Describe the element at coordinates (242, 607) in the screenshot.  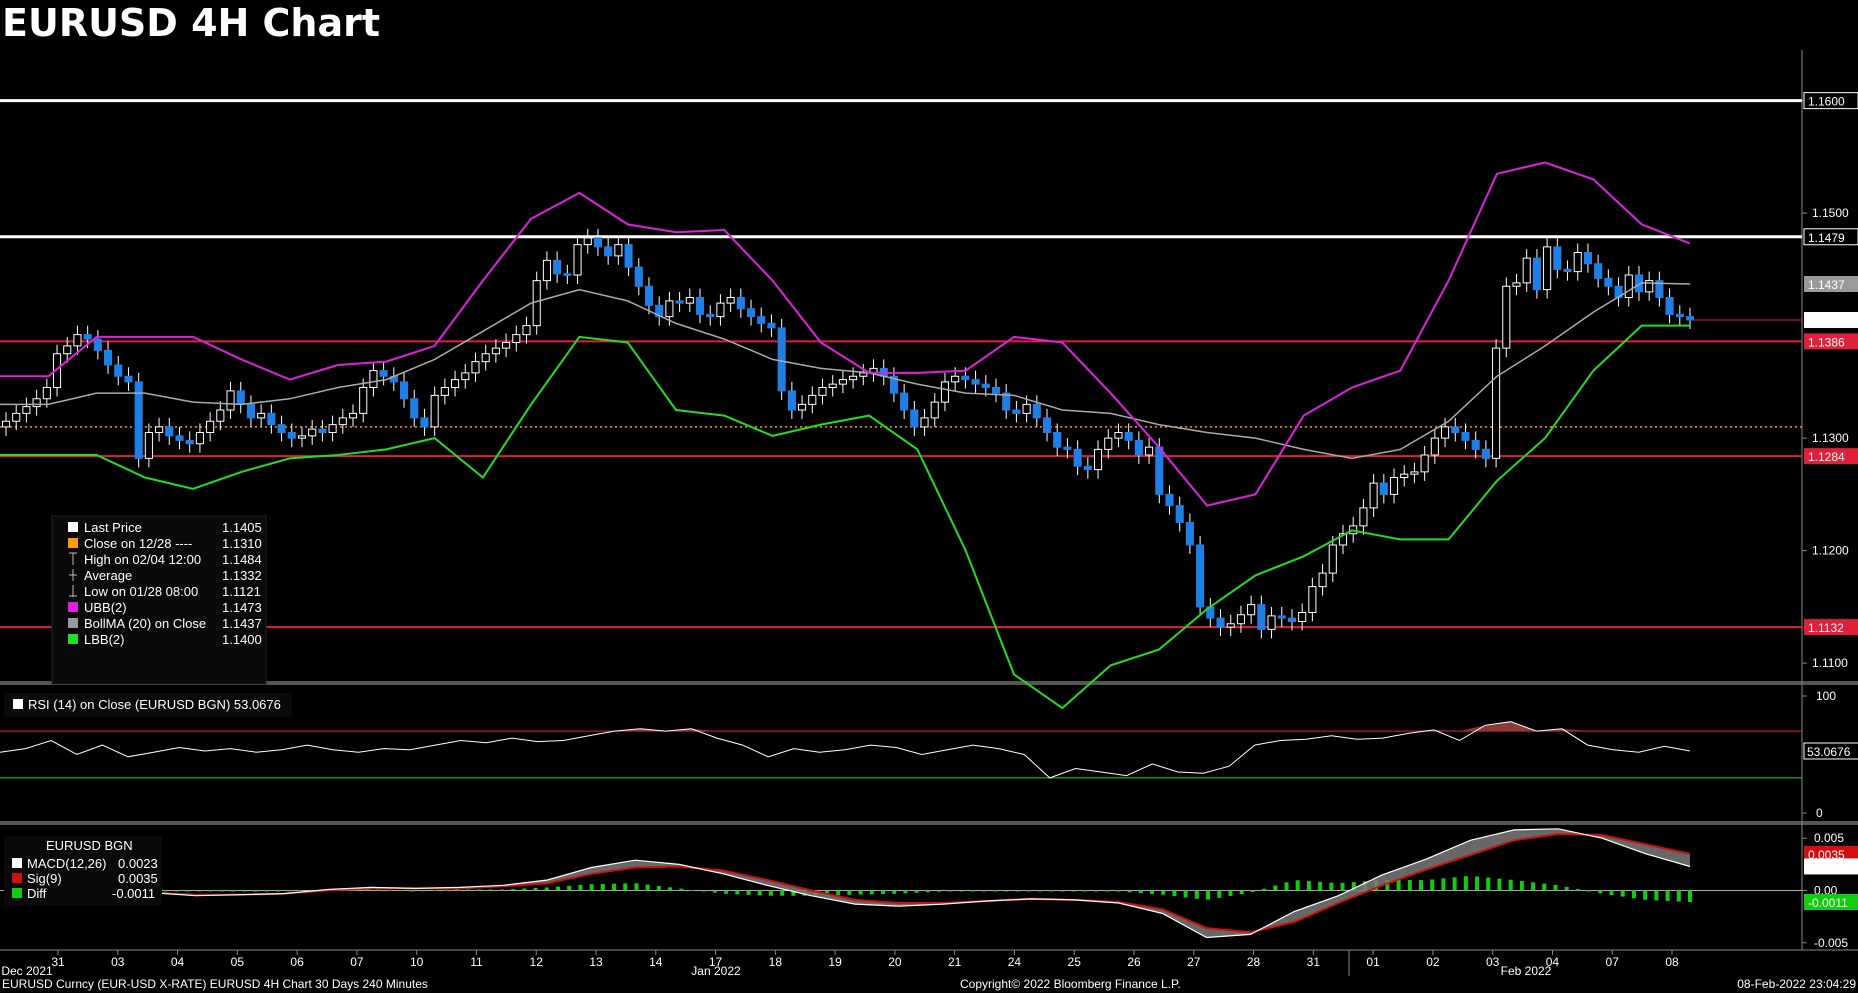
I see `legend-value: 1.1473` at that location.